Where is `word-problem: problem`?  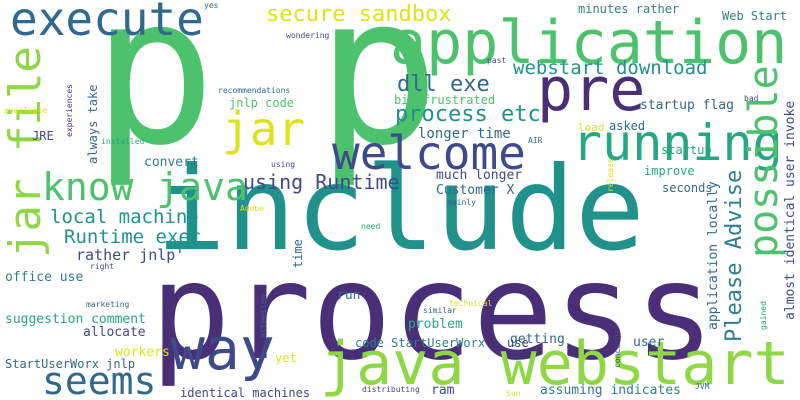 word-problem: problem is located at coordinates (435, 324).